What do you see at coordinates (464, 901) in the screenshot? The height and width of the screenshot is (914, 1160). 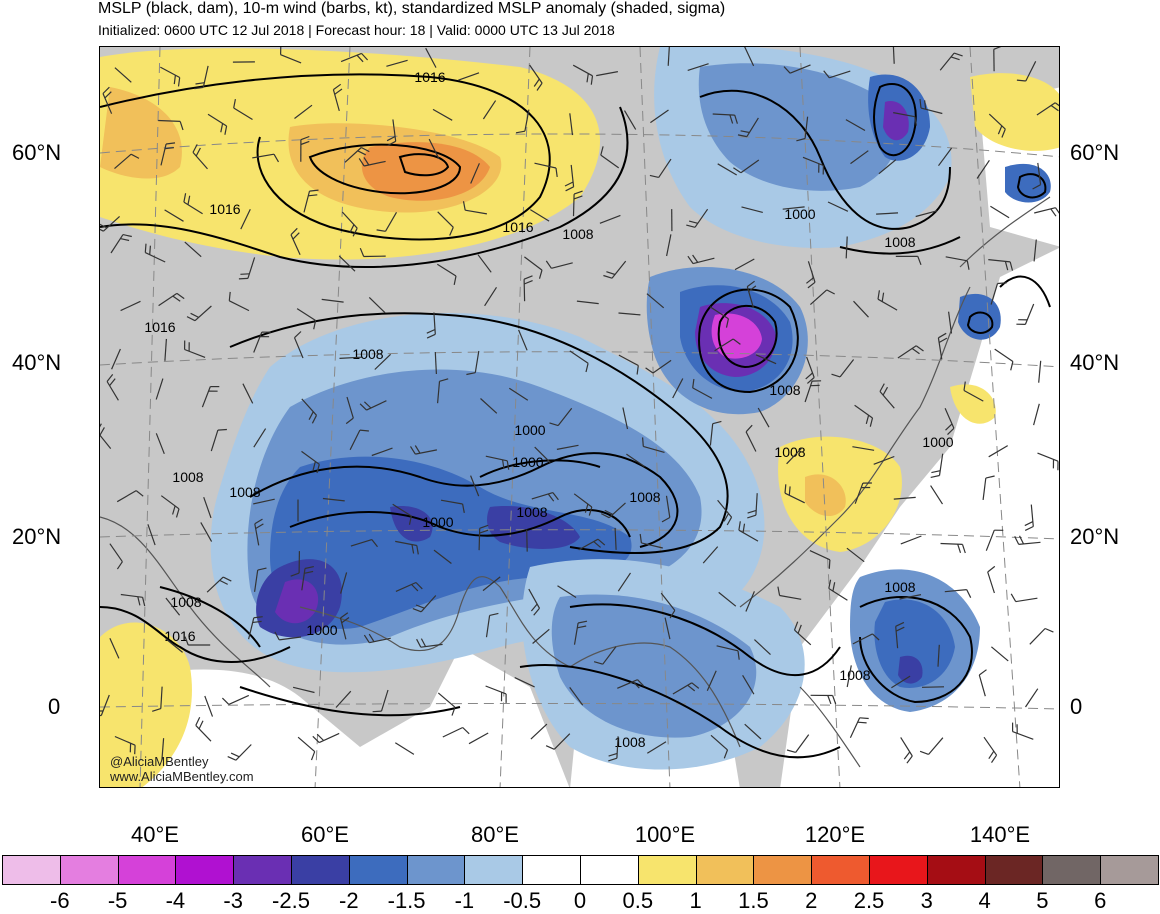 I see `colorbar-label: -1` at bounding box center [464, 901].